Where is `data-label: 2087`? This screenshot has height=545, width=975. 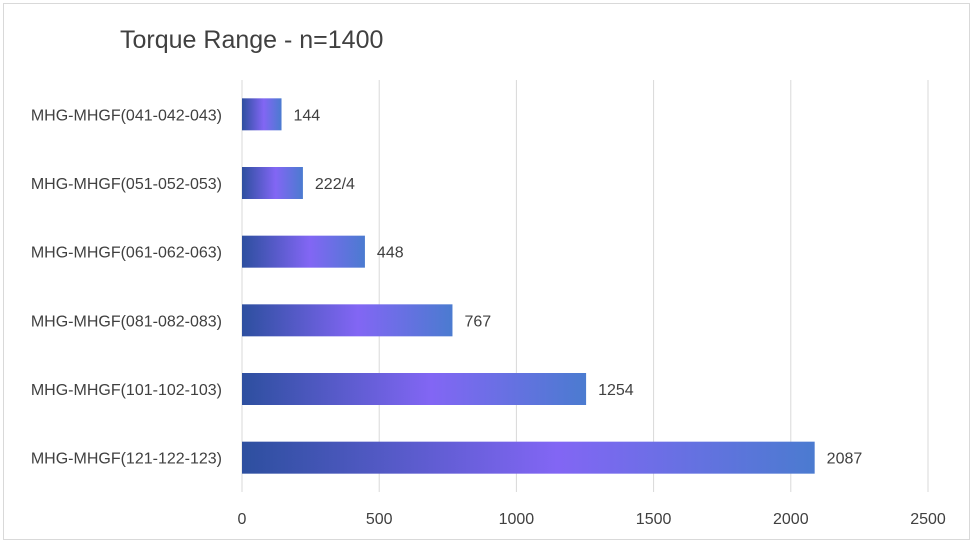
data-label: 2087 is located at coordinates (845, 459).